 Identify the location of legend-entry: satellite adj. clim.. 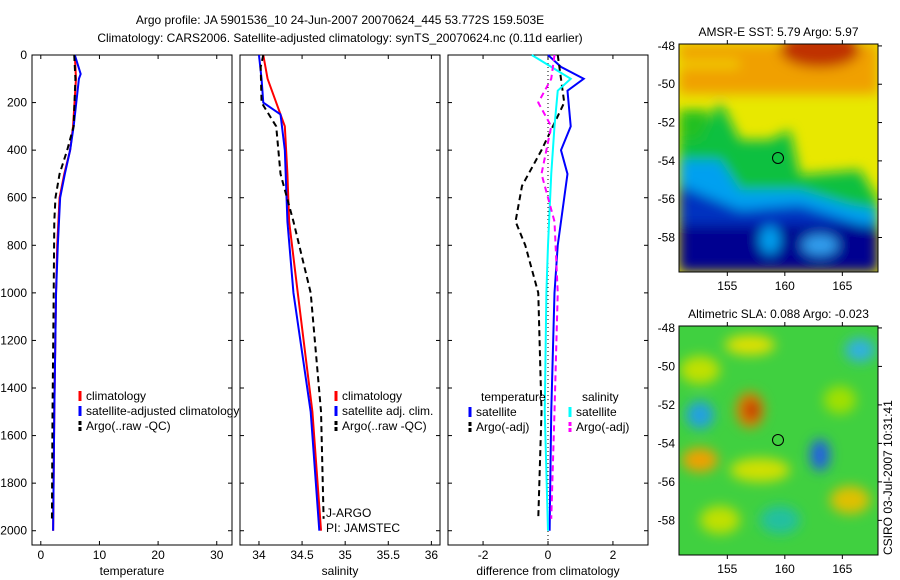
(387, 411).